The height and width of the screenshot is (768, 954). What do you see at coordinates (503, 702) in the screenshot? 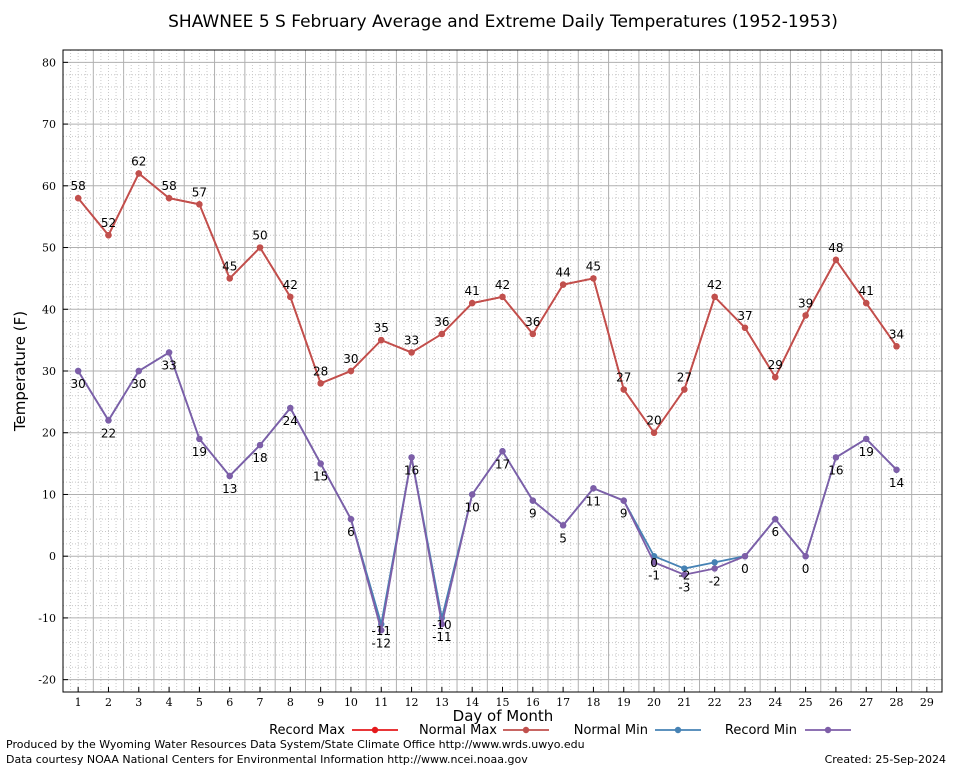
I see `x-tick-label: 15` at bounding box center [503, 702].